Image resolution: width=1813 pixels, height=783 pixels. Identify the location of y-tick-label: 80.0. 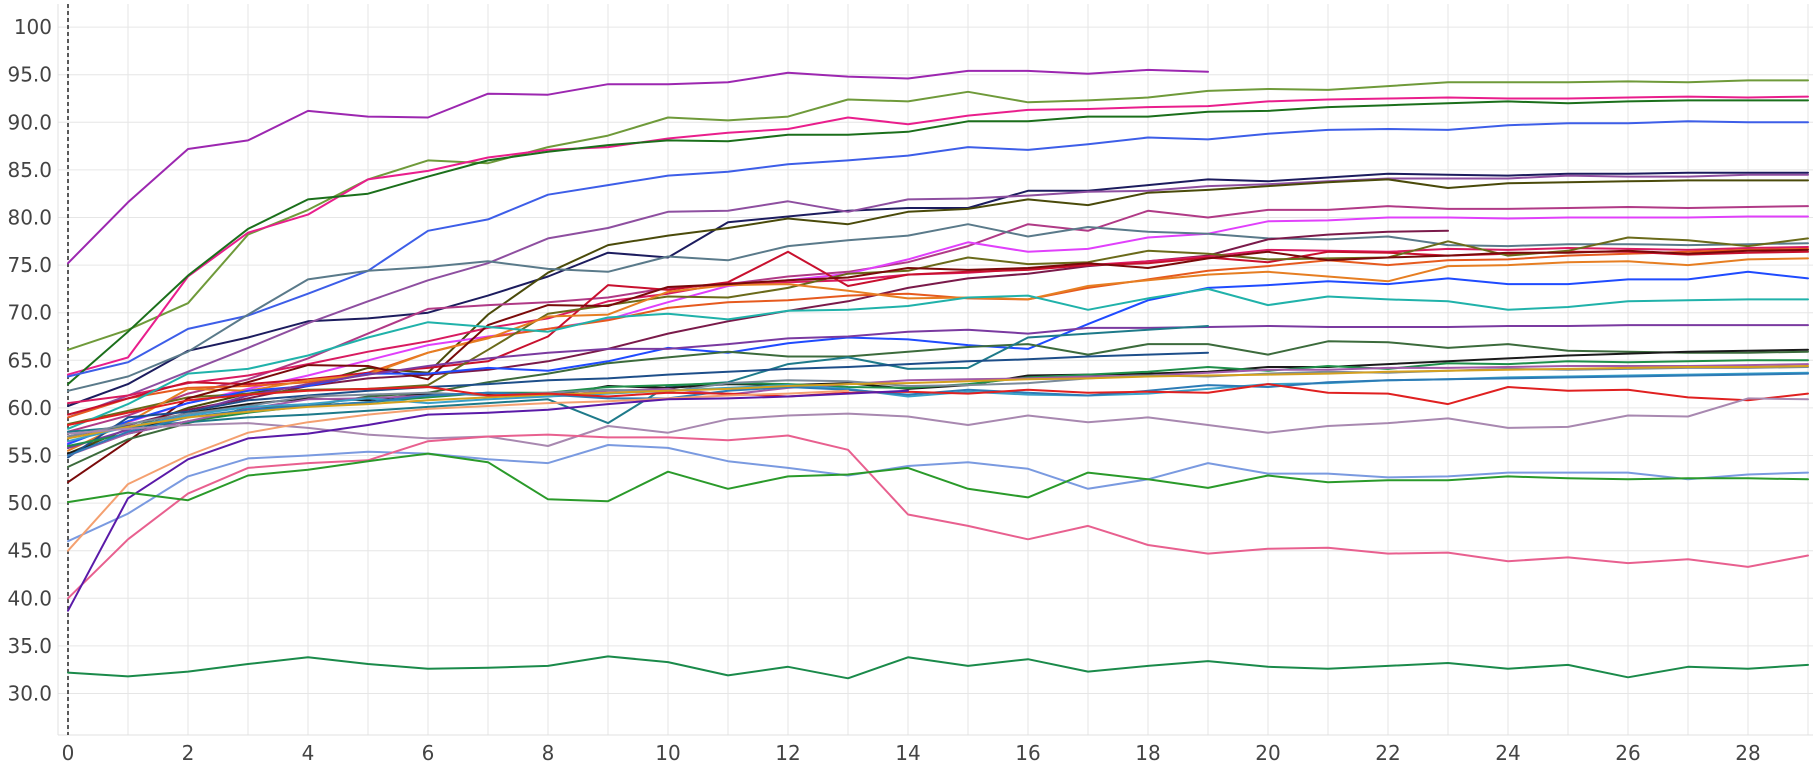
(29, 218).